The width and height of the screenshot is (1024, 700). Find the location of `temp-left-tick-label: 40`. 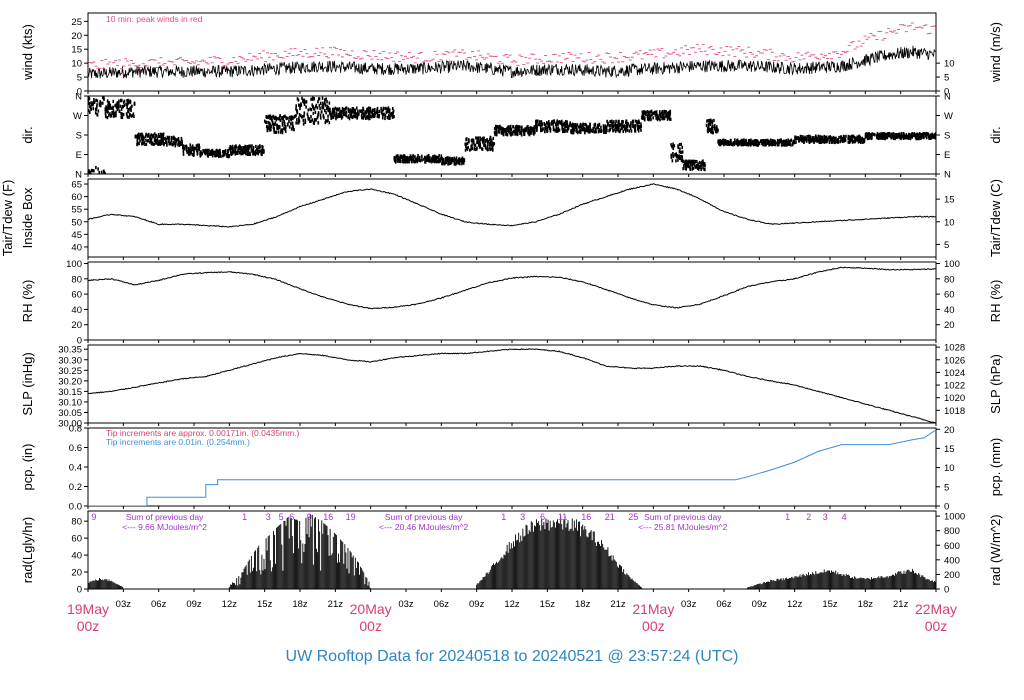

temp-left-tick-label: 40 is located at coordinates (76, 247).